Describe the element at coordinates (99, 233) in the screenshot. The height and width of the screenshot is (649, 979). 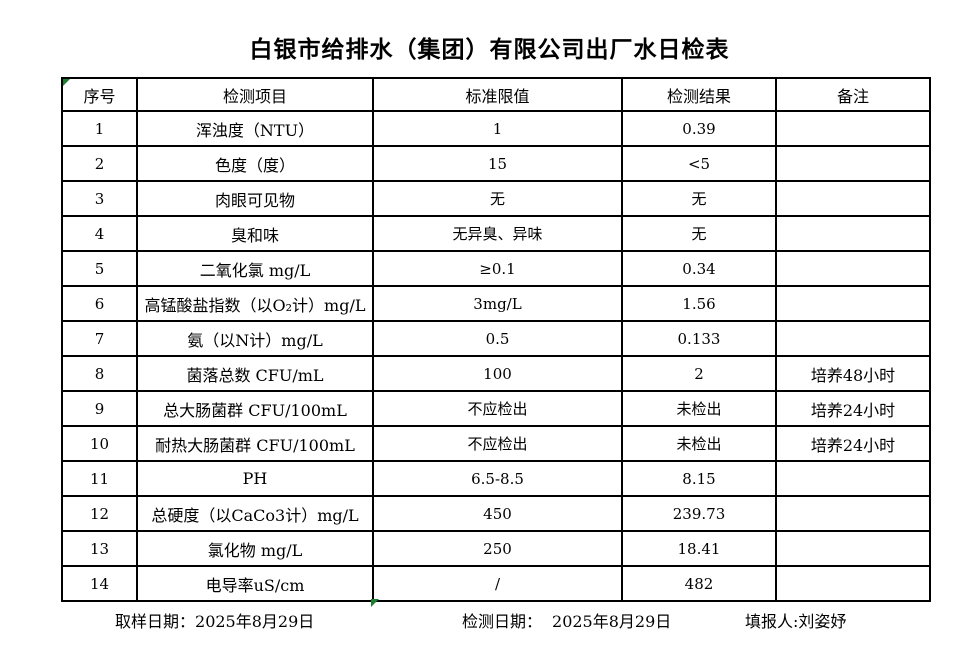
I see `cell-no: 4` at that location.